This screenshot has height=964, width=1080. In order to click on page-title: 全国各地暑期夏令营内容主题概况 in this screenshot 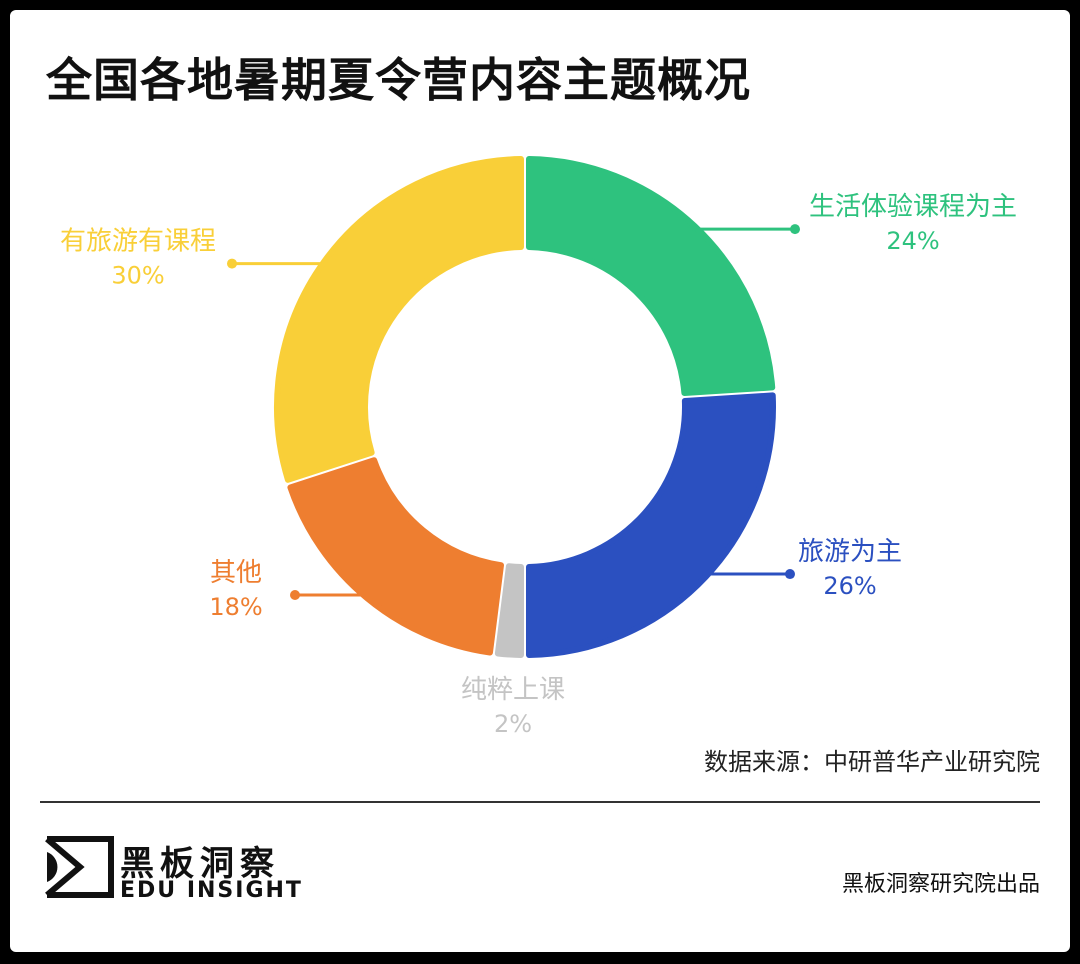, I will do `click(398, 80)`.